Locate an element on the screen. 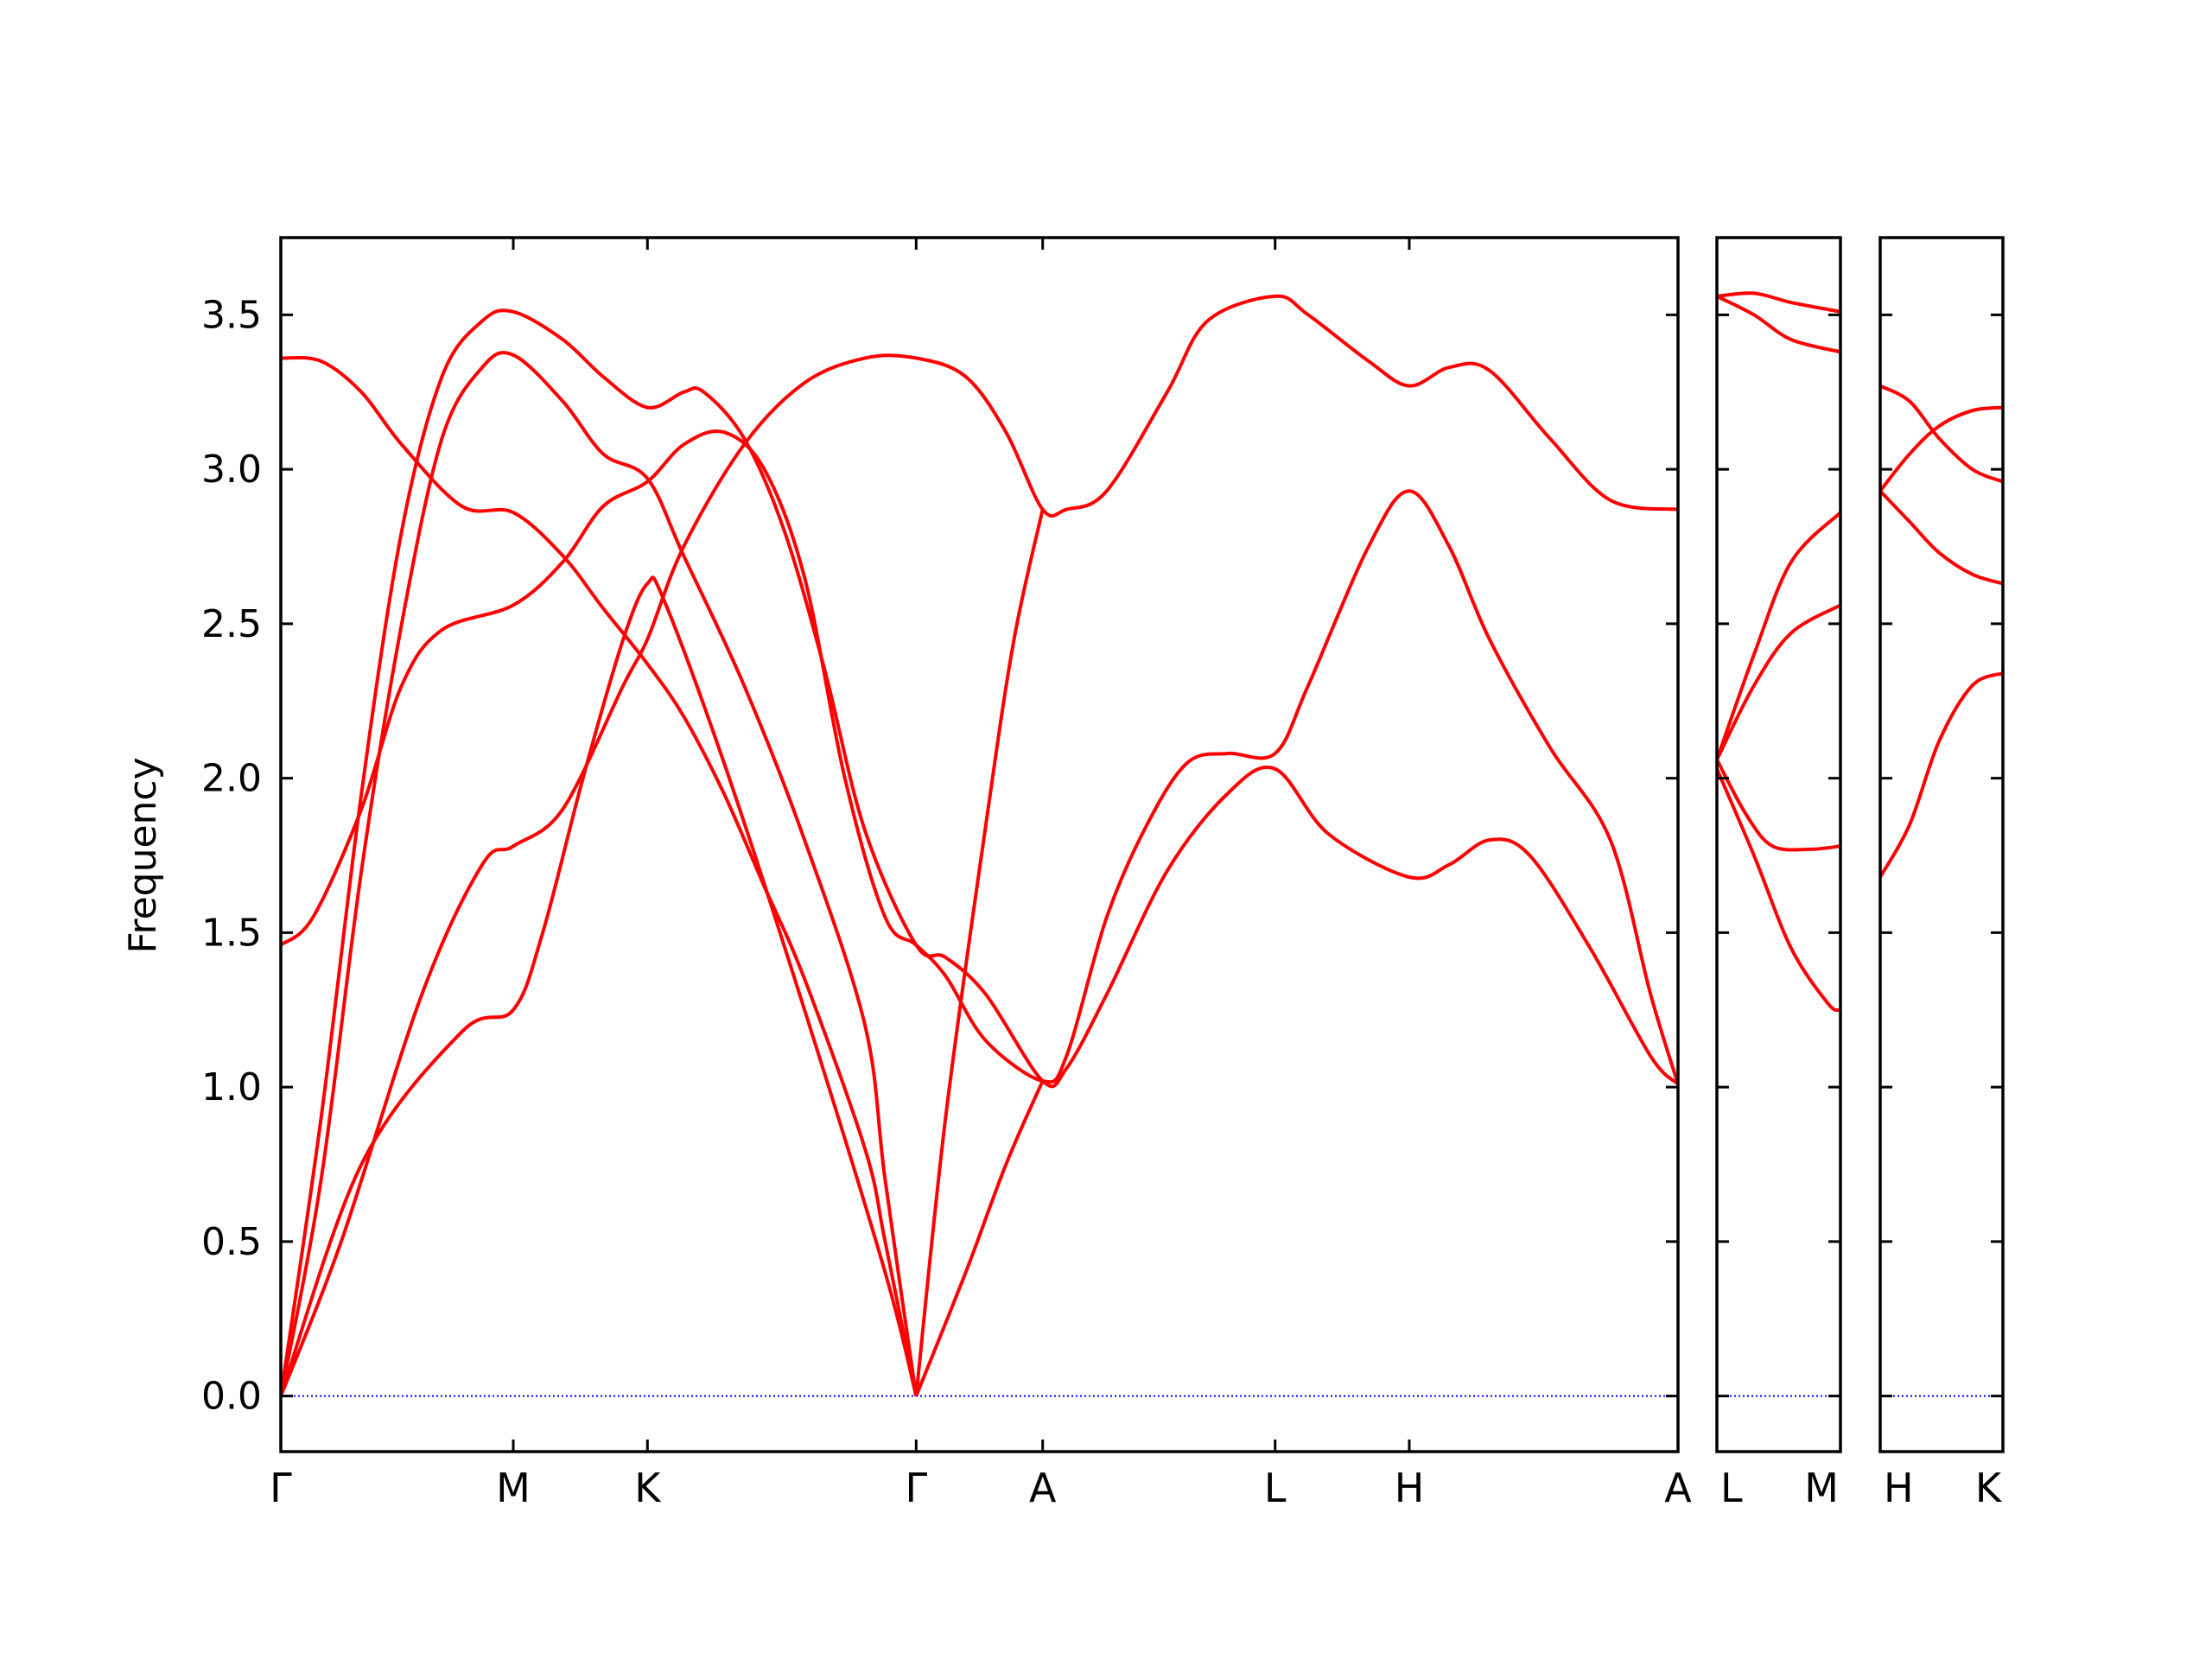 The image size is (2212, 1659). y-tick-label: 2.0 is located at coordinates (232, 779).